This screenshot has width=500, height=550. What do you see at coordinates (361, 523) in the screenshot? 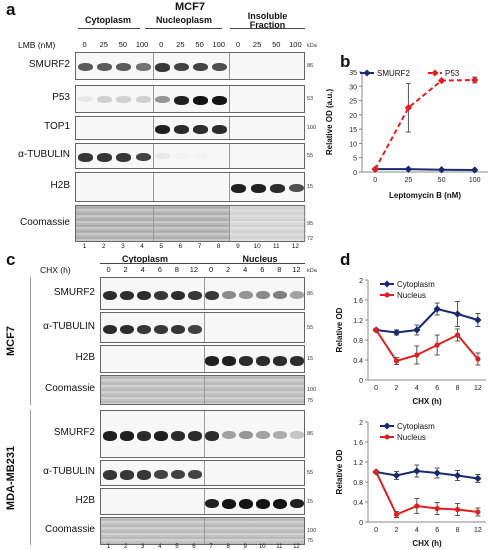
I see `y-tick-label: 0` at bounding box center [361, 523].